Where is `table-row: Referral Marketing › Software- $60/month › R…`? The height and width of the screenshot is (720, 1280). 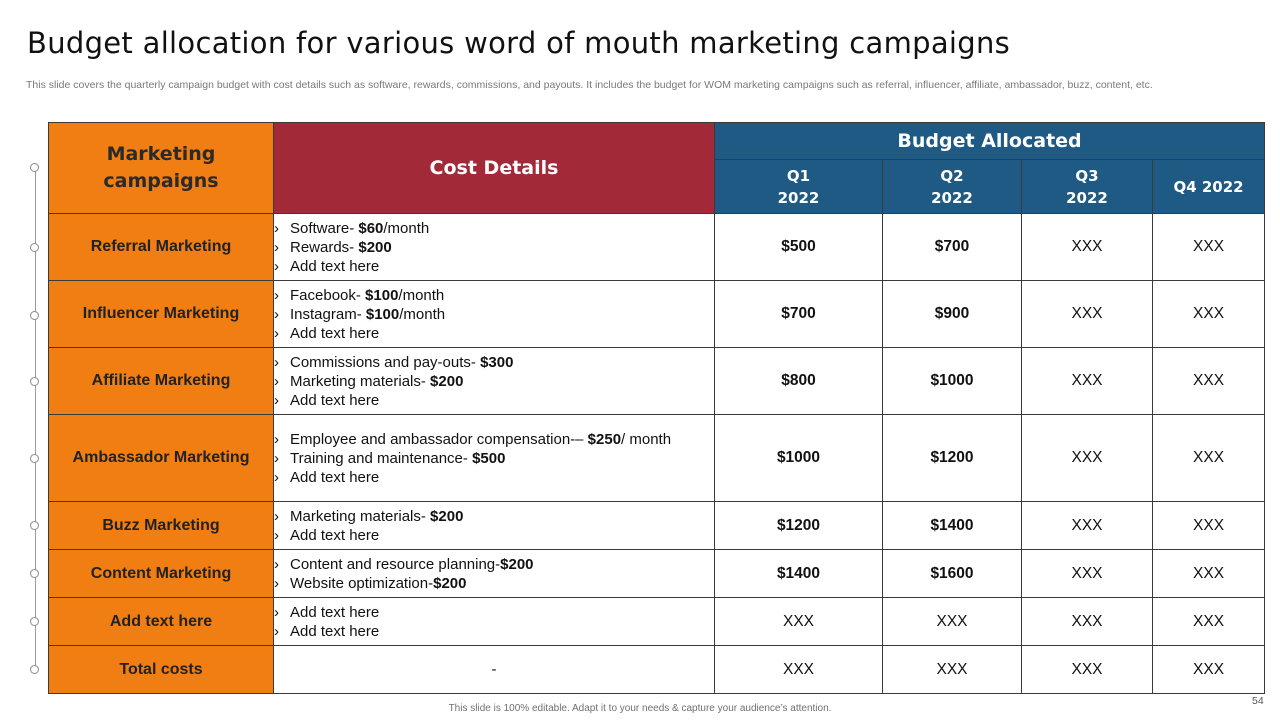
table-row: Referral Marketing › Software- $60/month › R… is located at coordinates (657, 247).